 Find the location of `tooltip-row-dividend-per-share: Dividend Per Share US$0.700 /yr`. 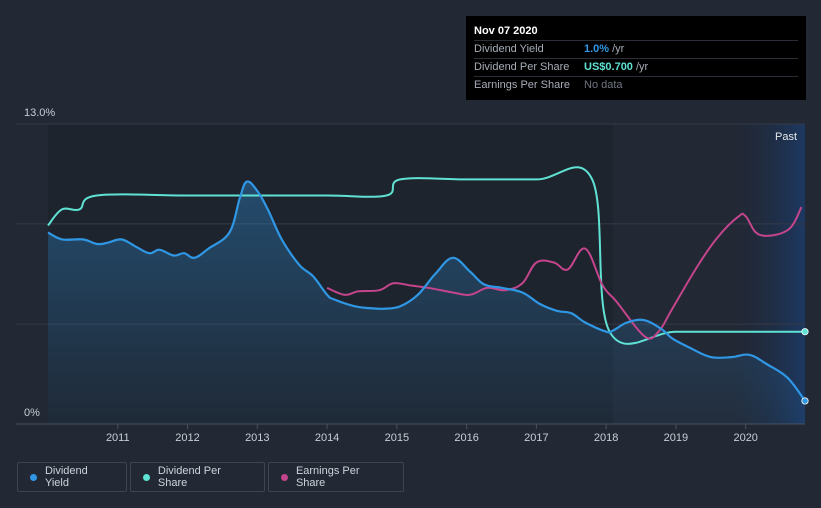

tooltip-row-dividend-per-share: Dividend Per Share US$0.700 /yr is located at coordinates (636, 67).